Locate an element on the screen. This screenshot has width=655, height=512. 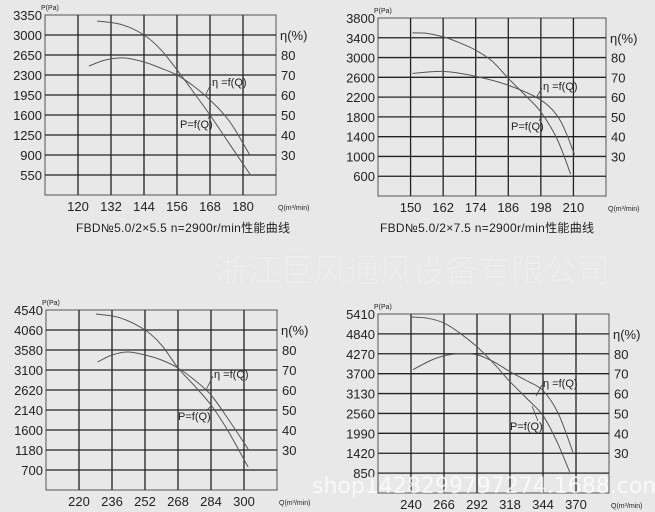
x-tick-label: 180 is located at coordinates (243, 206).